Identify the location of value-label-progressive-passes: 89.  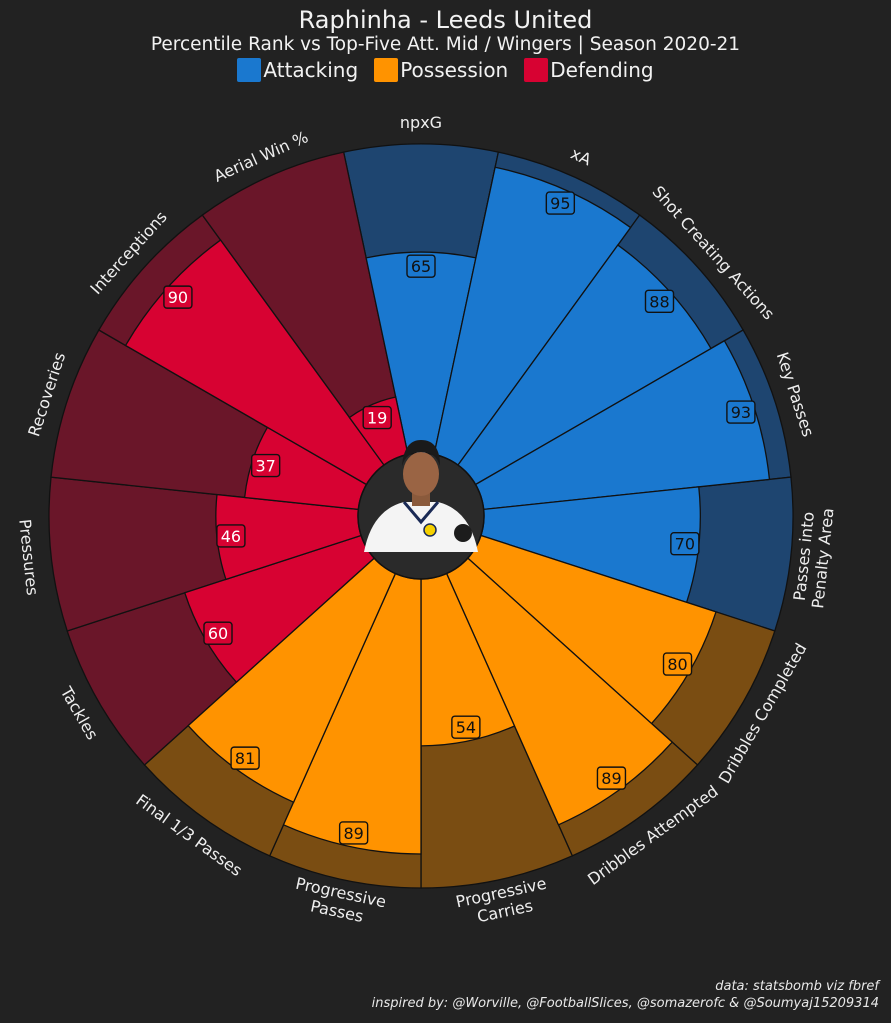
(353, 833).